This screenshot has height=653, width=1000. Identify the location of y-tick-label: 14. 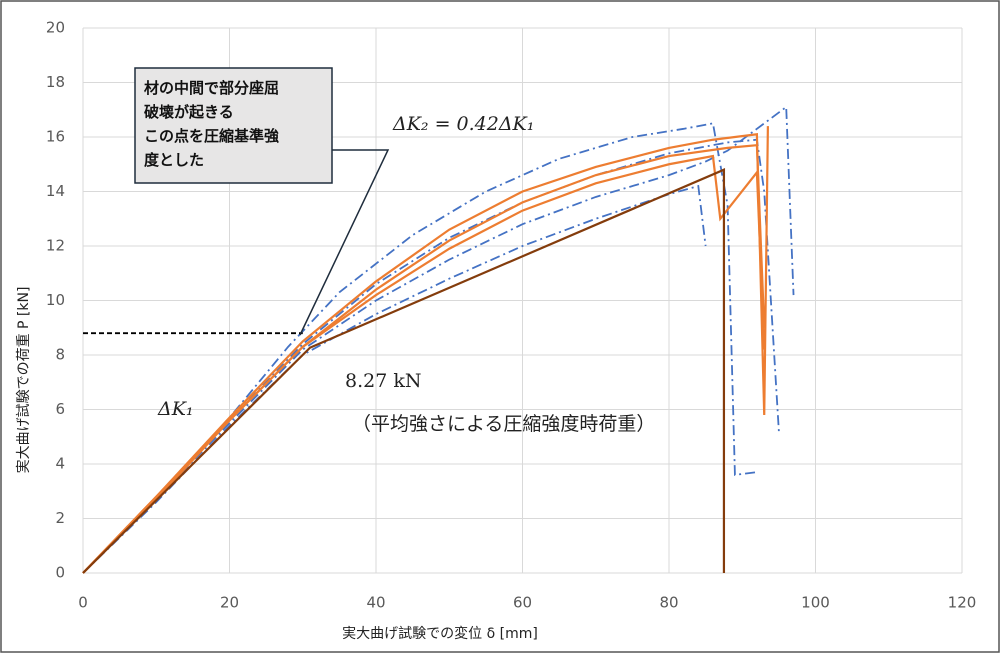
(55, 191).